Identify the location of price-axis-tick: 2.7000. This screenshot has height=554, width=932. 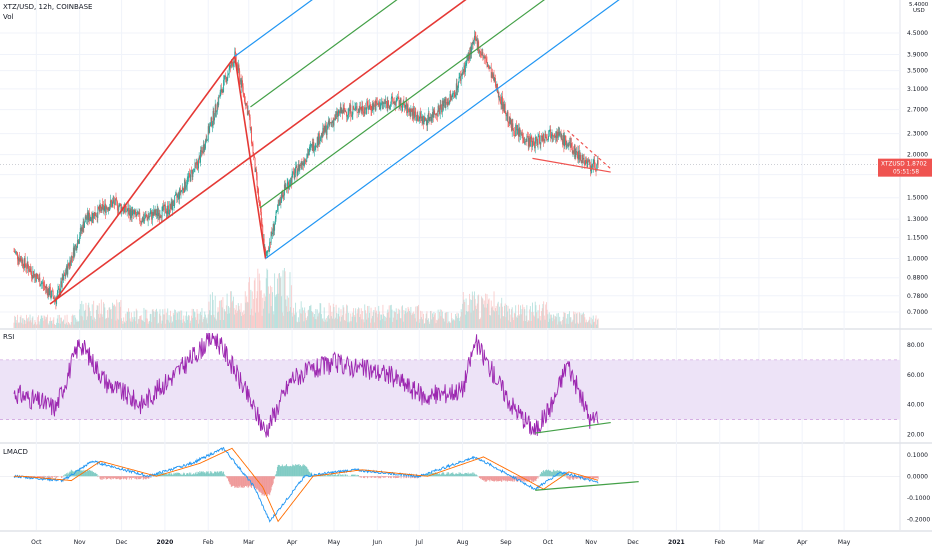
(917, 110).